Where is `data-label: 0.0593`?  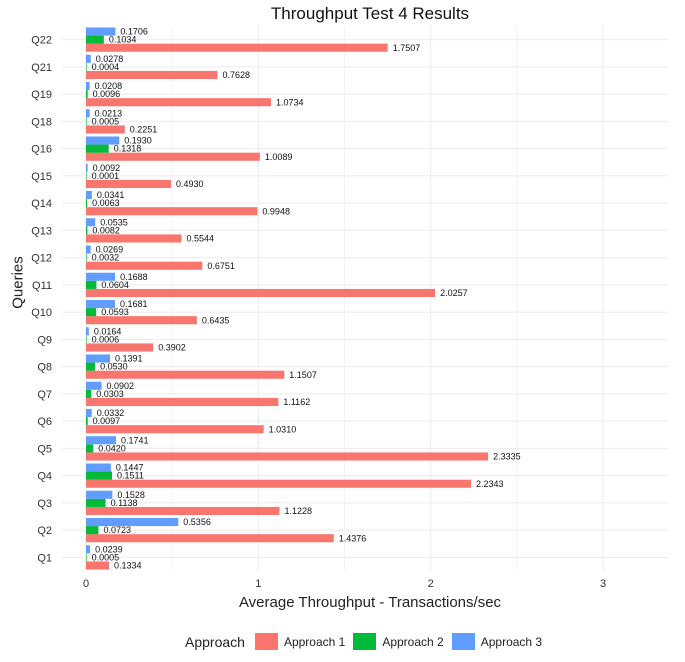 data-label: 0.0593 is located at coordinates (115, 312).